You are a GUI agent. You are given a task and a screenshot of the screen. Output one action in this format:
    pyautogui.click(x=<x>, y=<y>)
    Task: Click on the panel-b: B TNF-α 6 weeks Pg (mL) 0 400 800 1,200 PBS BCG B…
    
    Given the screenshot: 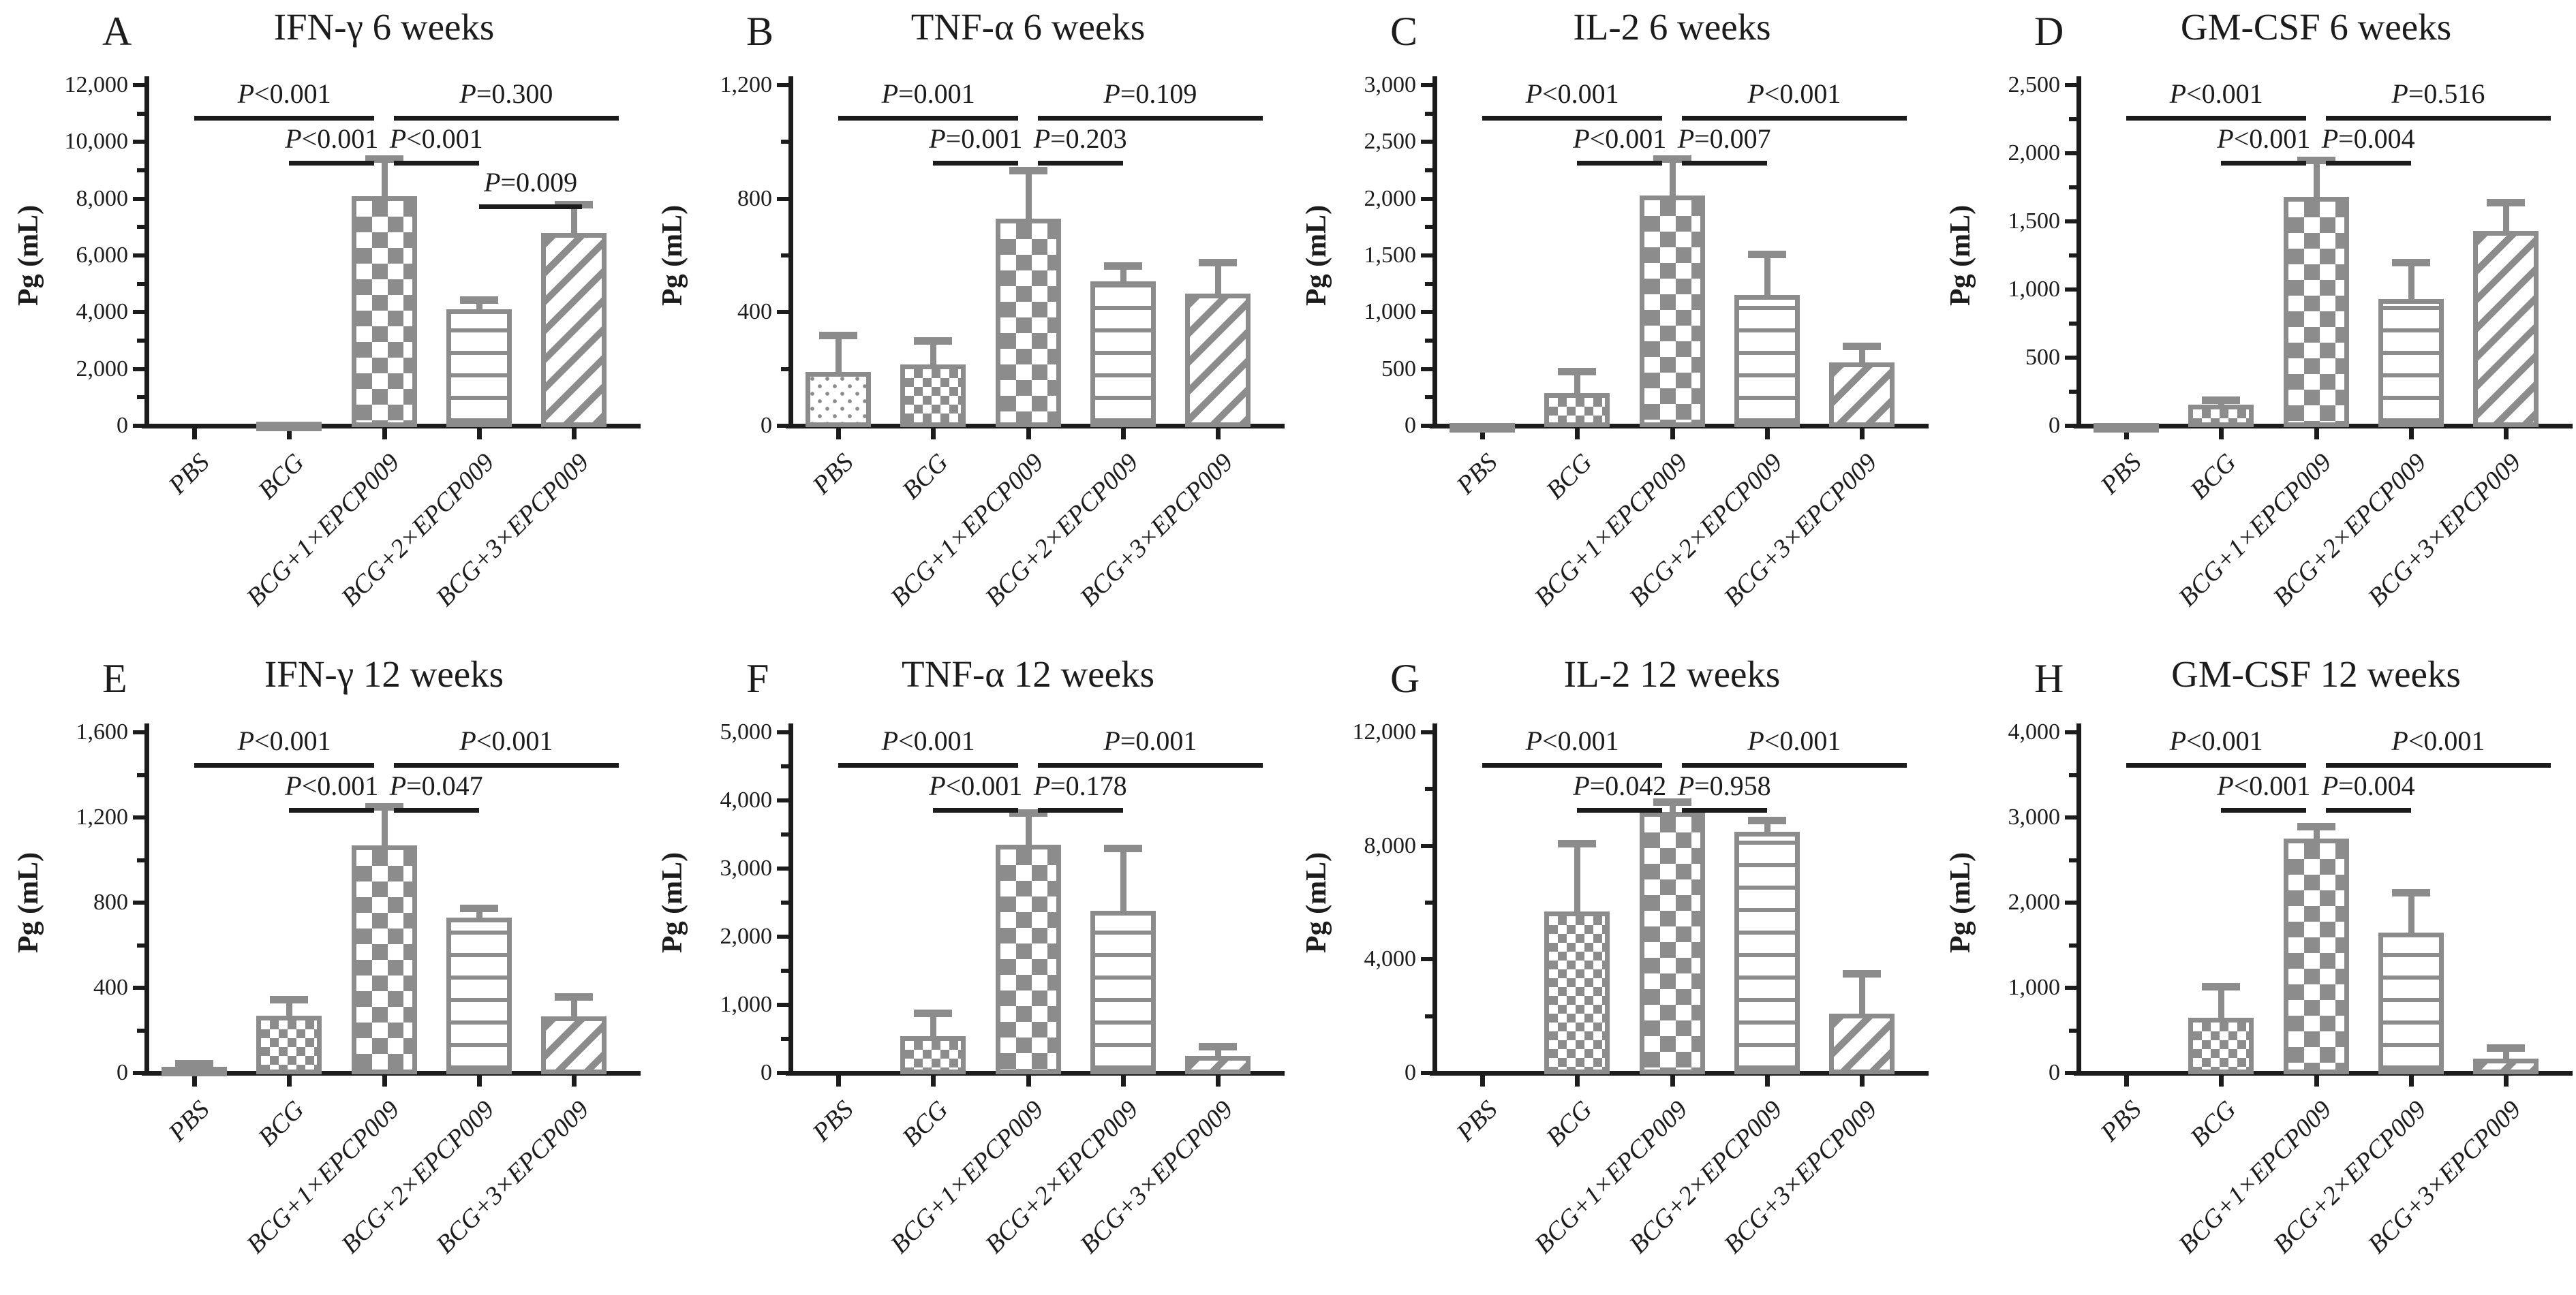 What is the action you would take?
    pyautogui.click(x=966, y=324)
    